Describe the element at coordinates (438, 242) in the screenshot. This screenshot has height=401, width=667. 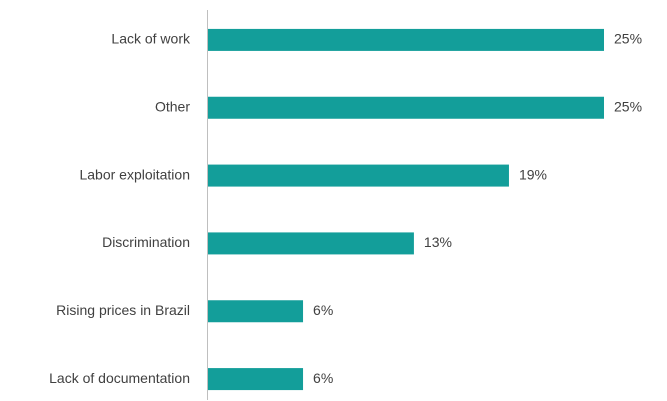
I see `value-label: 13%` at that location.